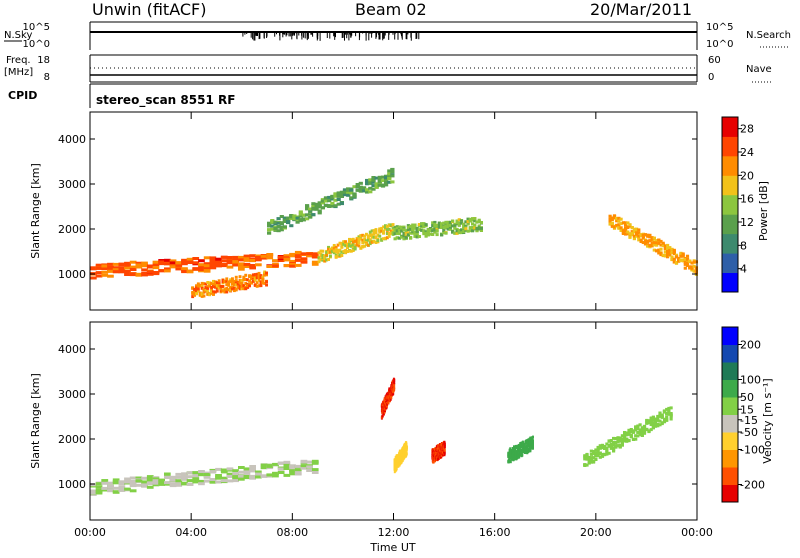 This screenshot has width=800, height=558. I want to click on cpid-label: CPID, so click(22, 95).